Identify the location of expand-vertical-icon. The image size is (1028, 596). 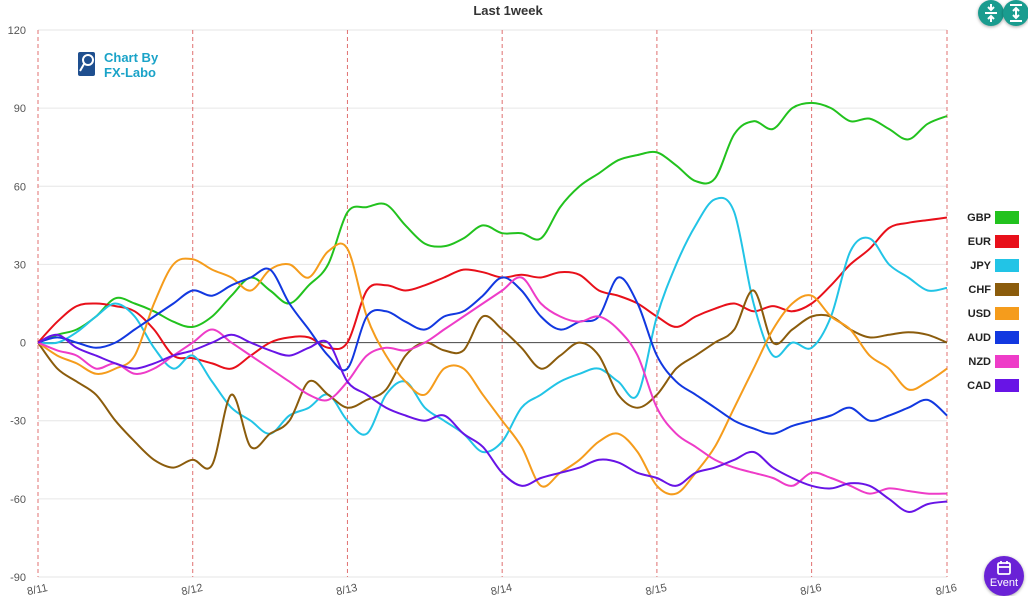
(1016, 13).